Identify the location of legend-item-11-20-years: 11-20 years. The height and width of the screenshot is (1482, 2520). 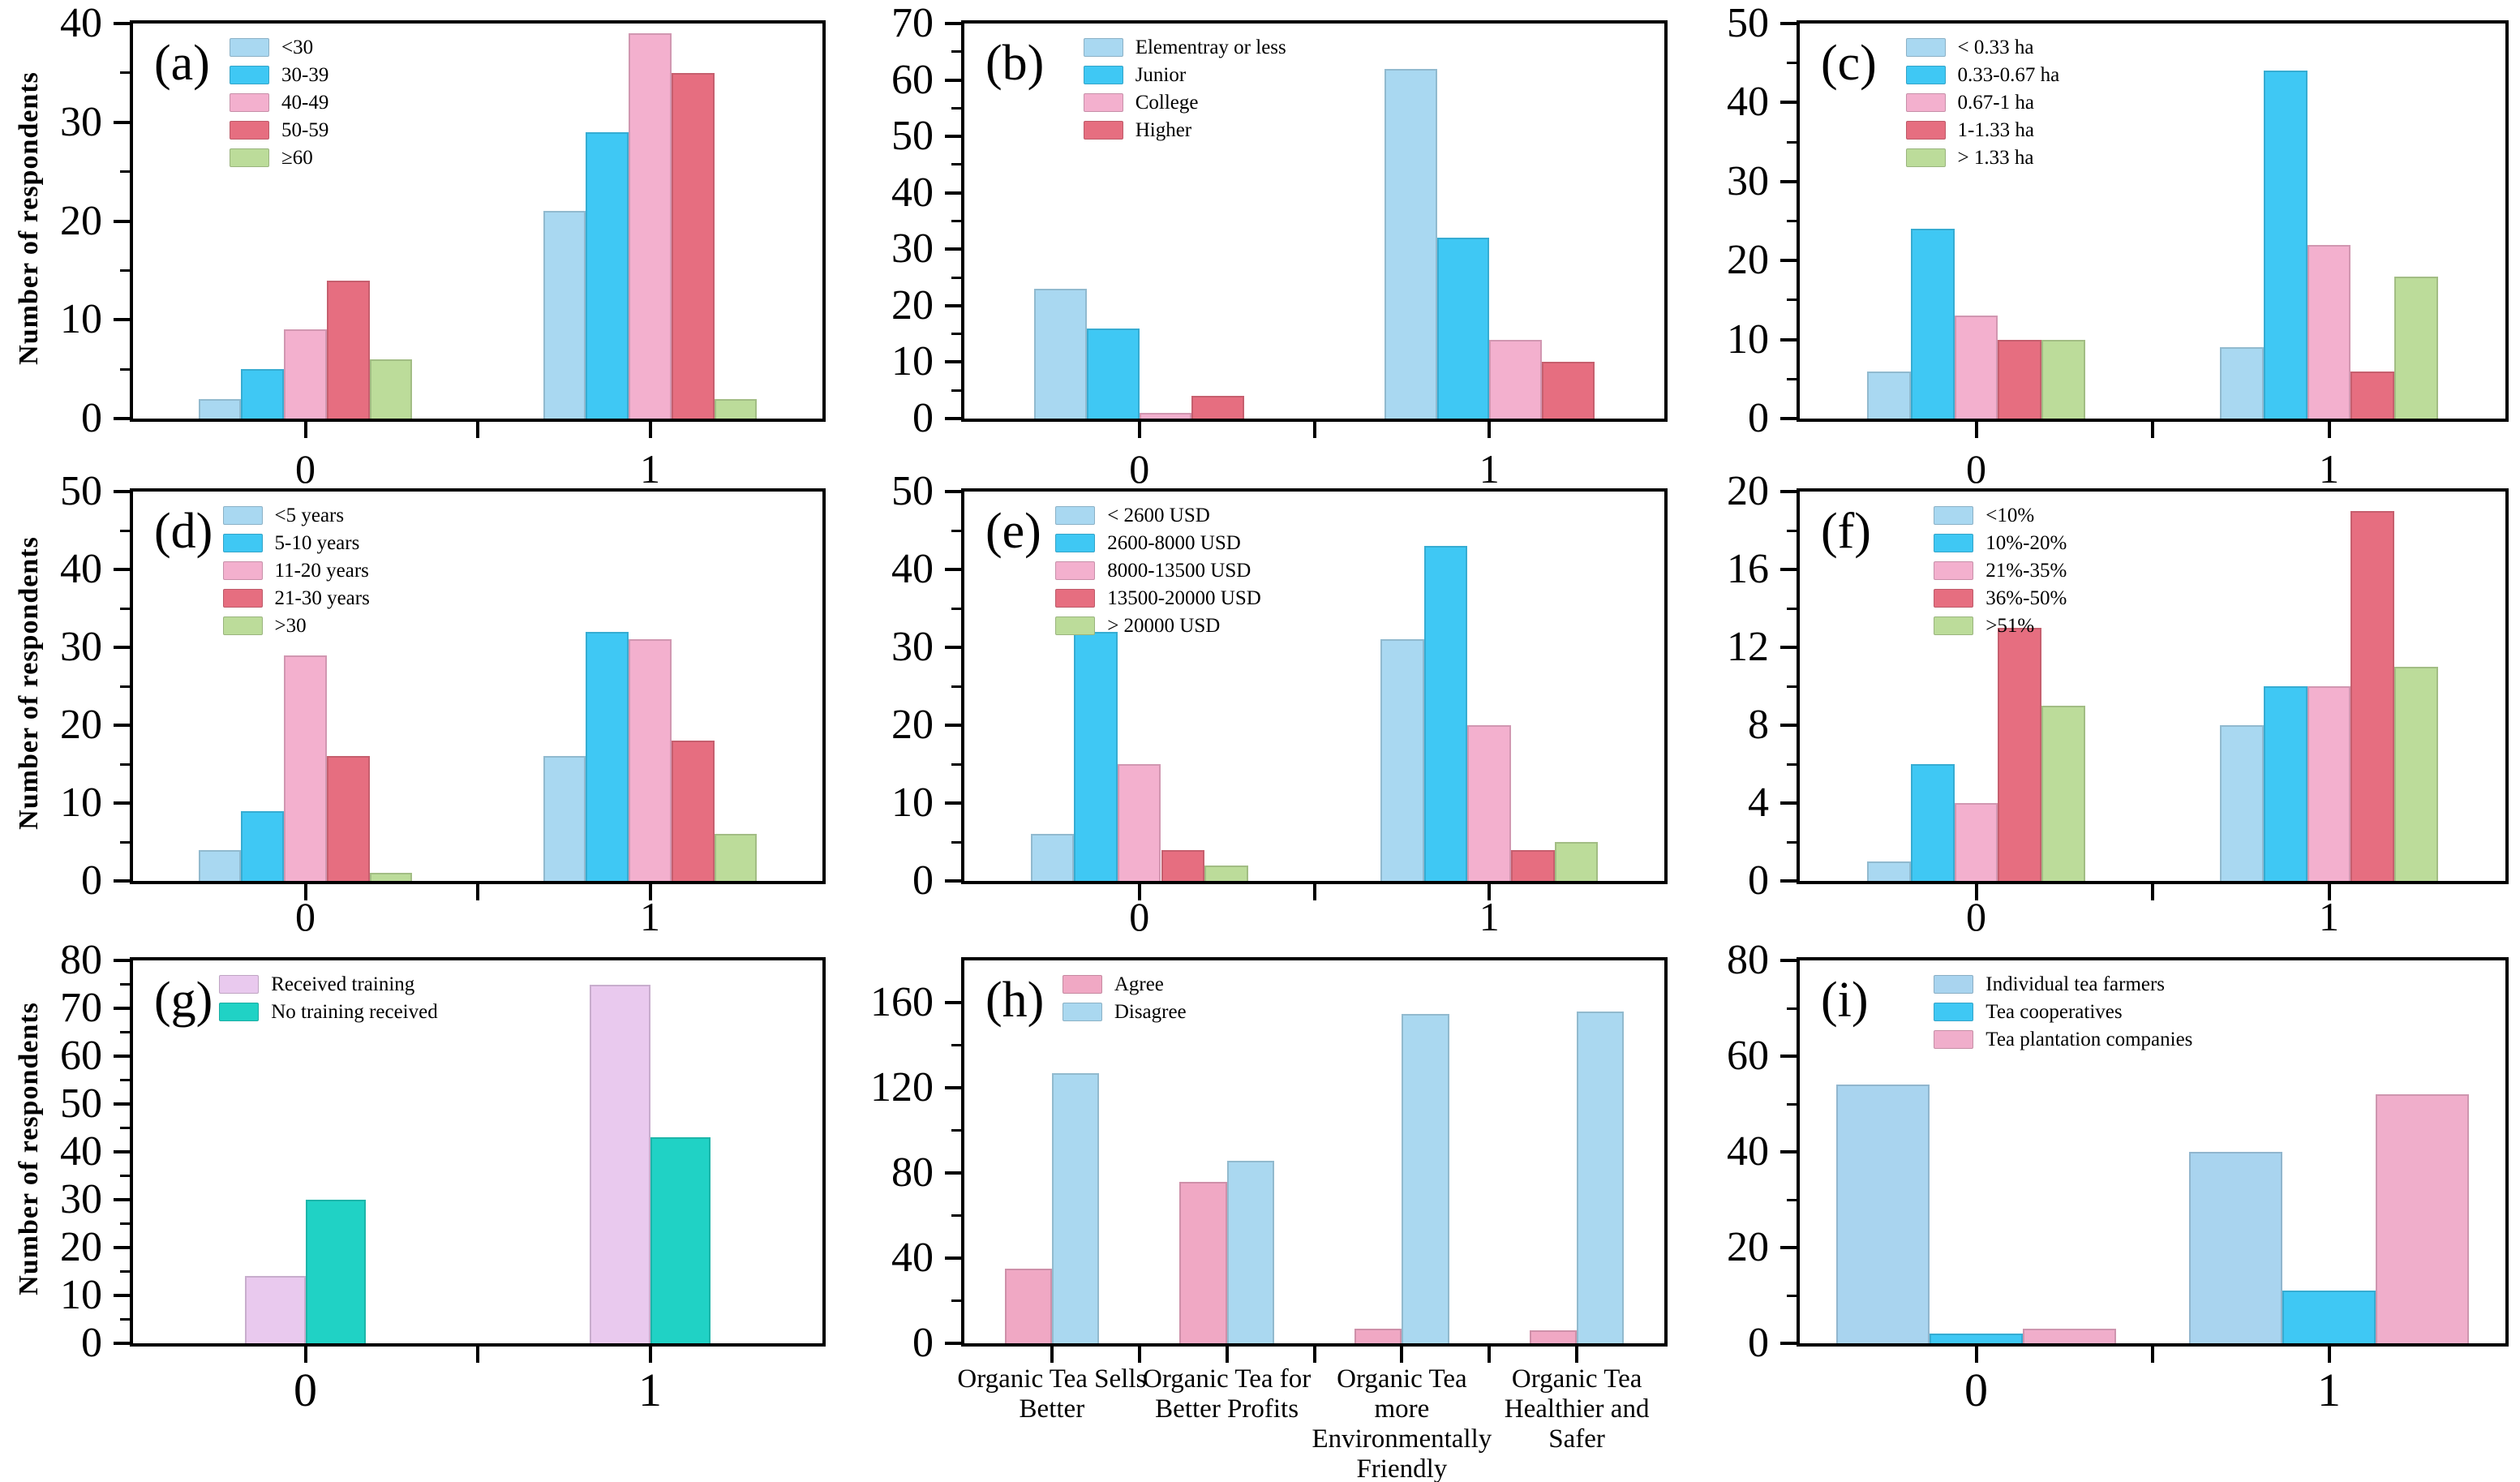
(296, 571).